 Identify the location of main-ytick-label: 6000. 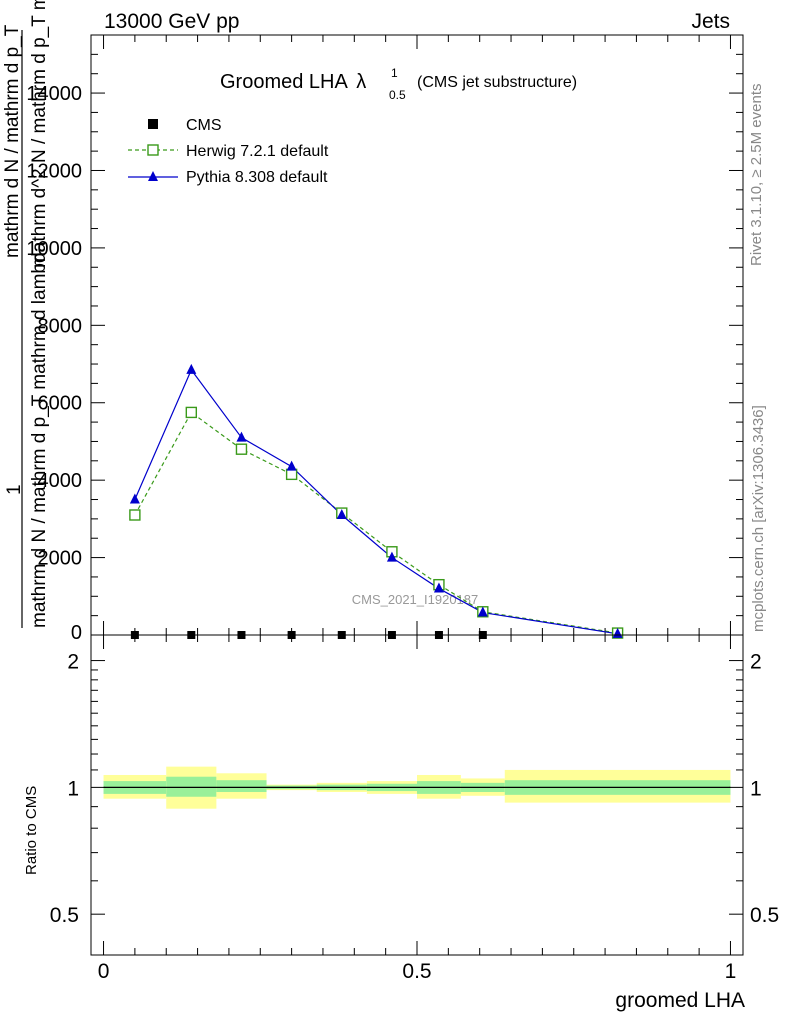
(60, 404).